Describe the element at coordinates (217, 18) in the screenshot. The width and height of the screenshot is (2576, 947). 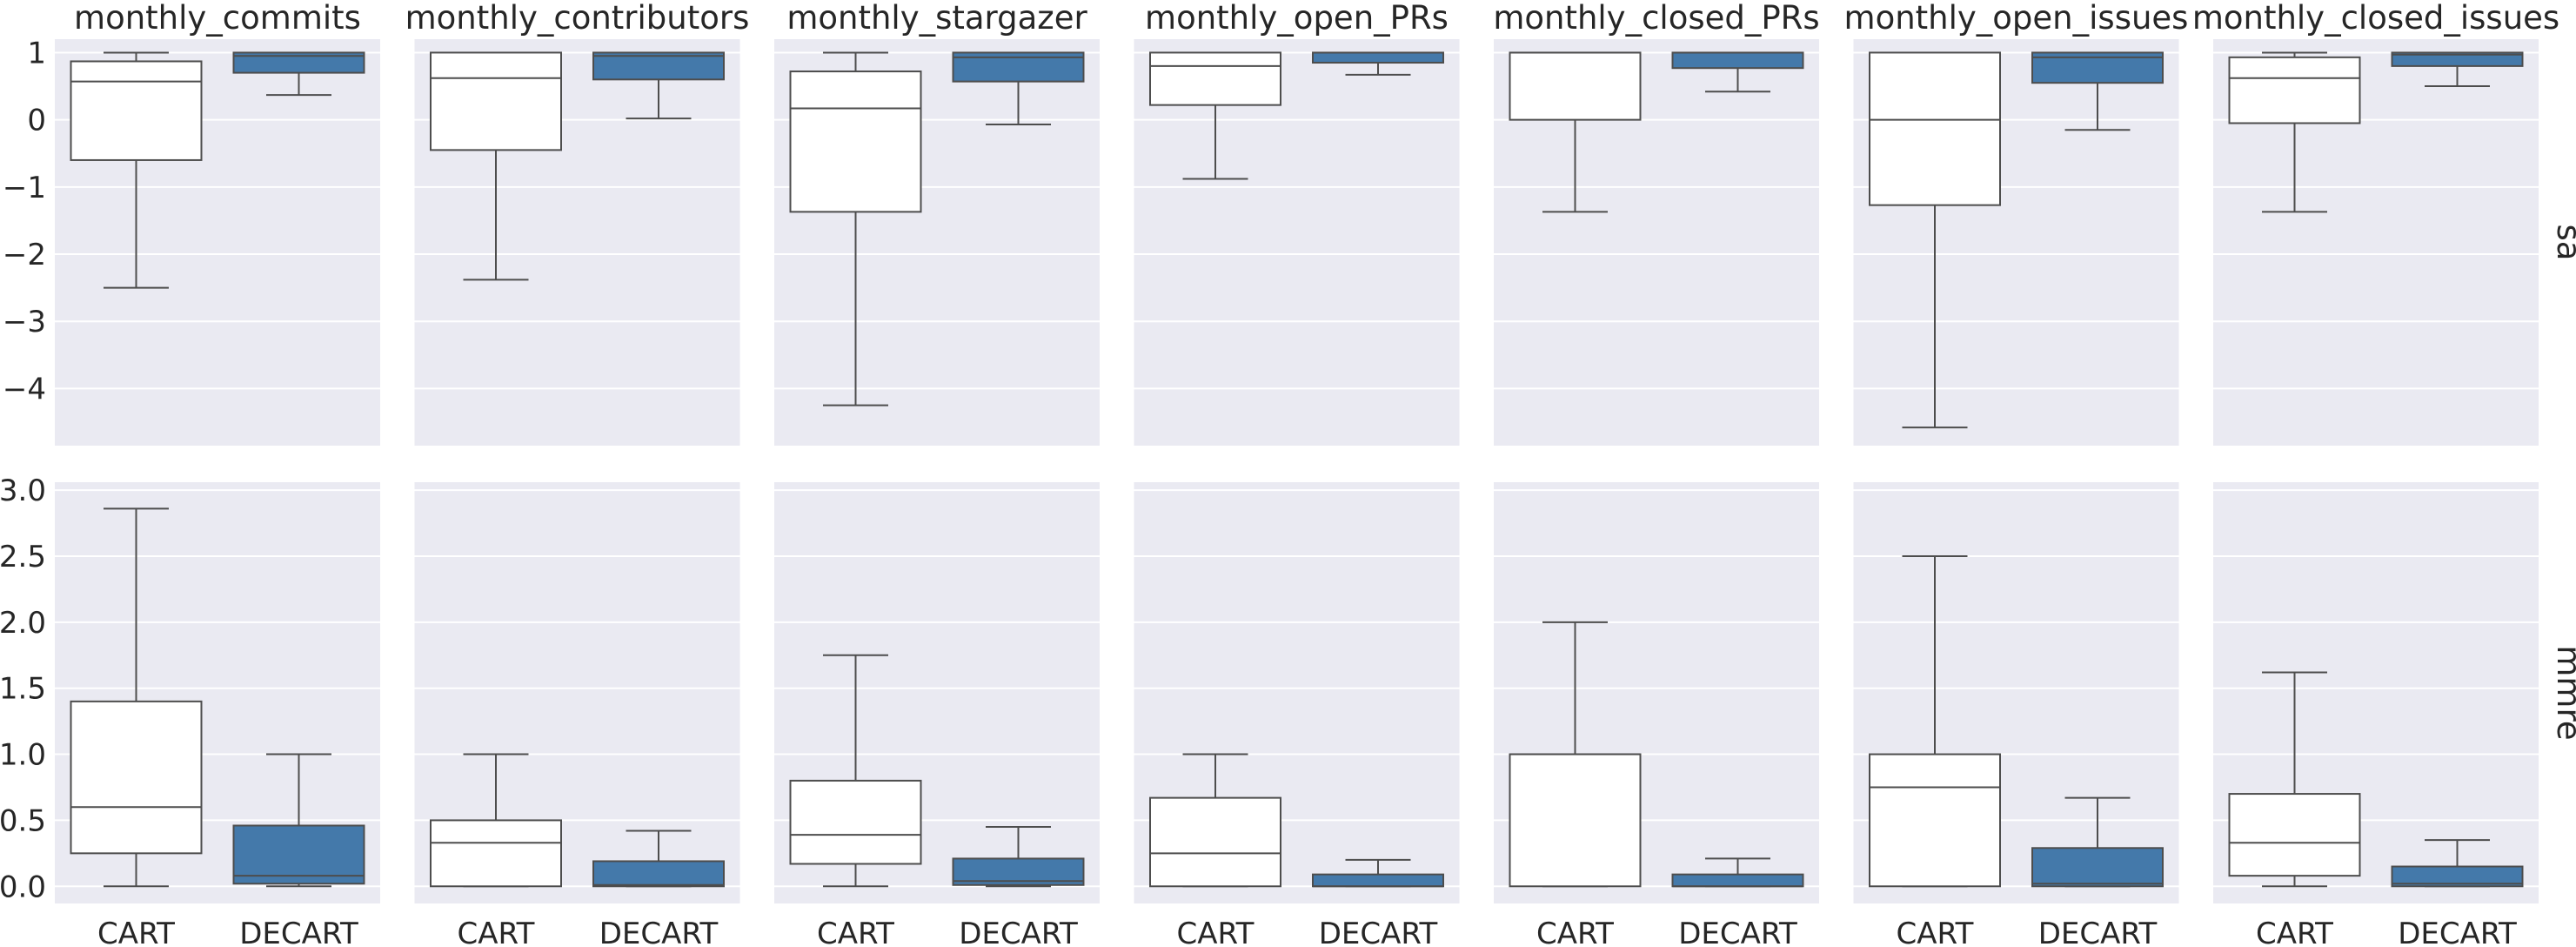
I see `column-title: monthly_commits` at that location.